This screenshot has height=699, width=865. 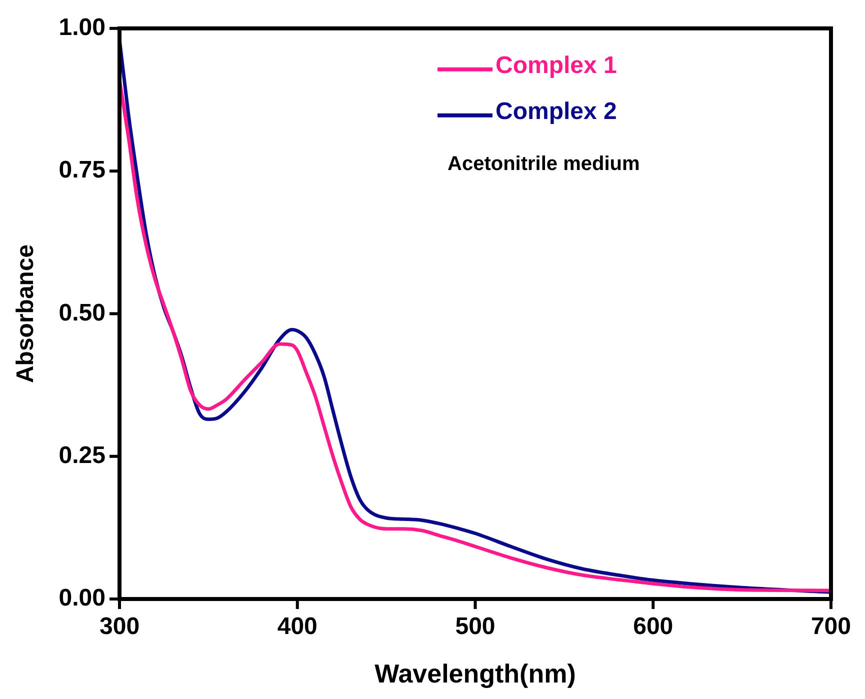 What do you see at coordinates (830, 626) in the screenshot?
I see `x-tick-label: 700` at bounding box center [830, 626].